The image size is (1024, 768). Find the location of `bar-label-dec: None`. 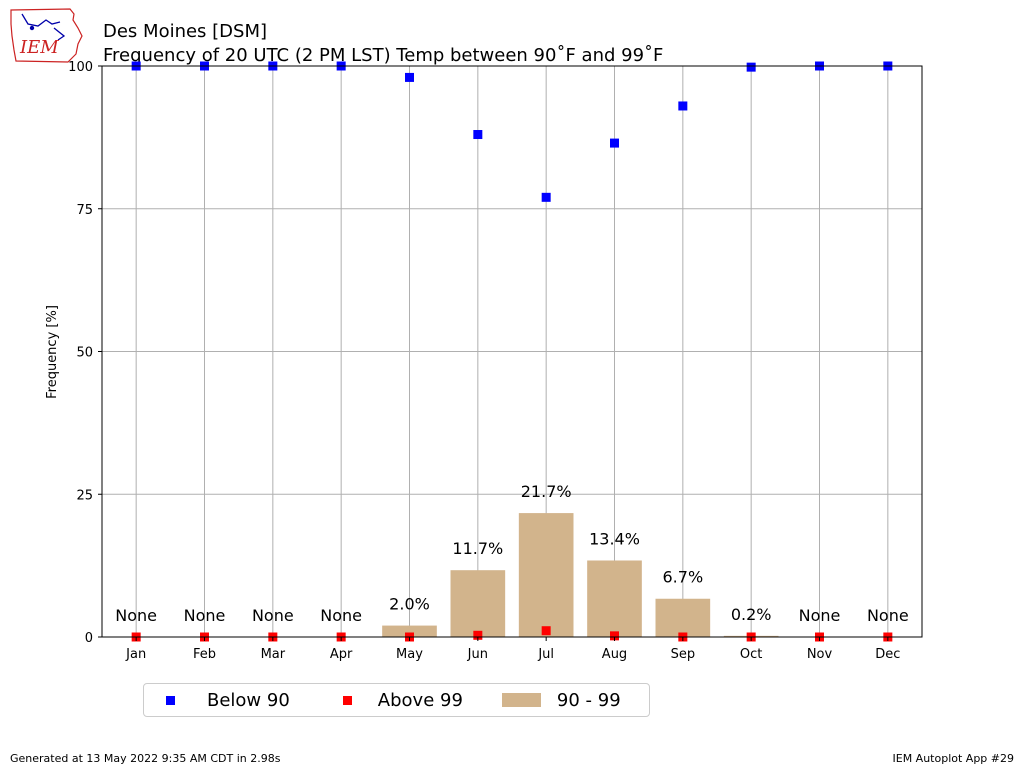

bar-label-dec: None is located at coordinates (888, 615).